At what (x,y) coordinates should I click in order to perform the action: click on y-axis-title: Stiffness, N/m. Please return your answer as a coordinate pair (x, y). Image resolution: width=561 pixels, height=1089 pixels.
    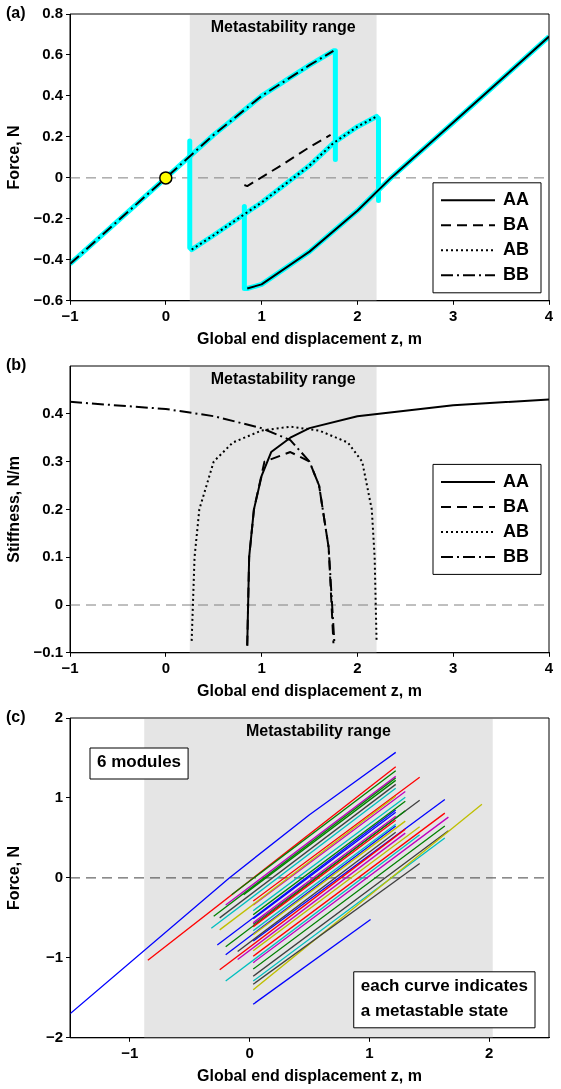
    Looking at the image, I should click on (14, 509).